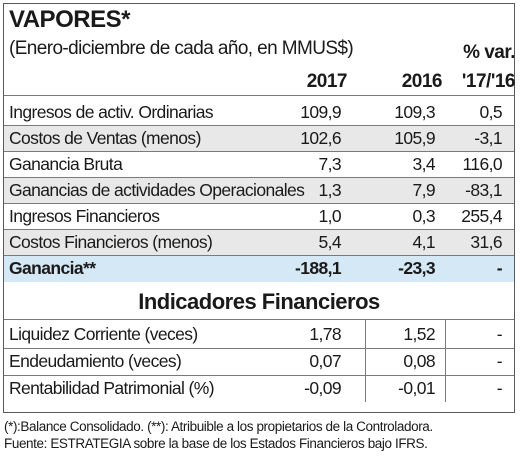 The image size is (520, 456). What do you see at coordinates (259, 269) in the screenshot?
I see `total-row: Ganancia** -188,1 -23,3 -` at bounding box center [259, 269].